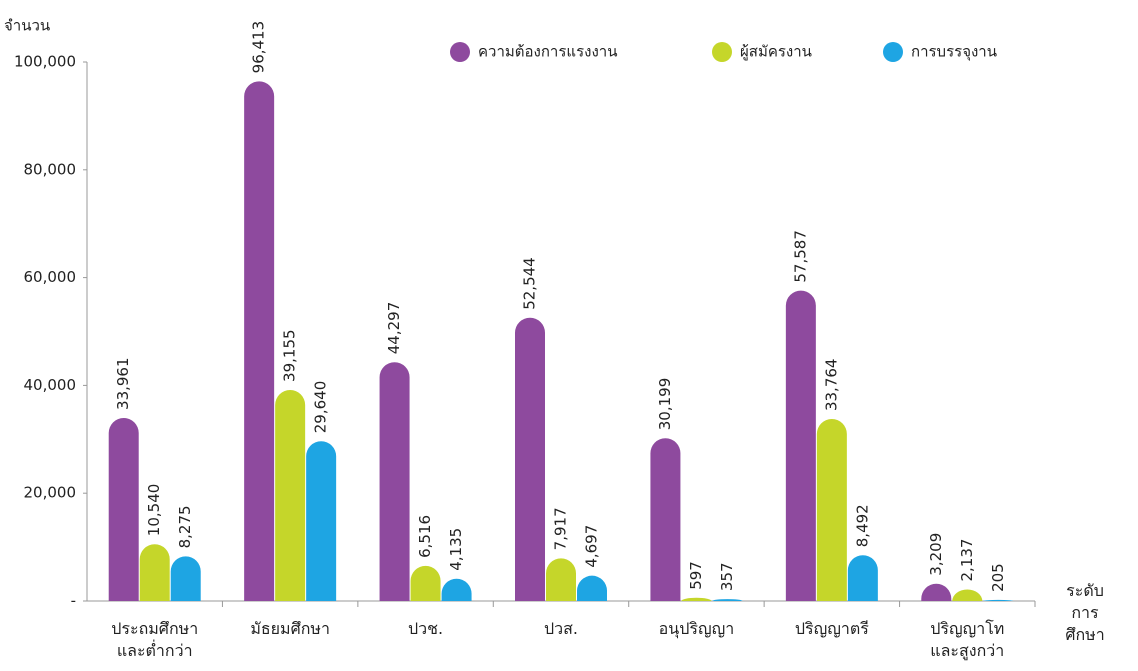  I want to click on x-tick-label: อนุปริญญา, so click(696, 628).